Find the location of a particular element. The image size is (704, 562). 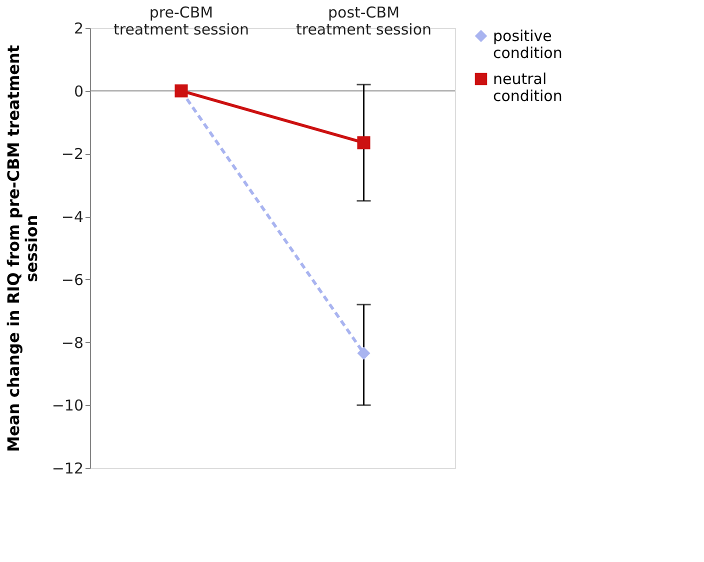

y-tick-label: −2 is located at coordinates (72, 154).